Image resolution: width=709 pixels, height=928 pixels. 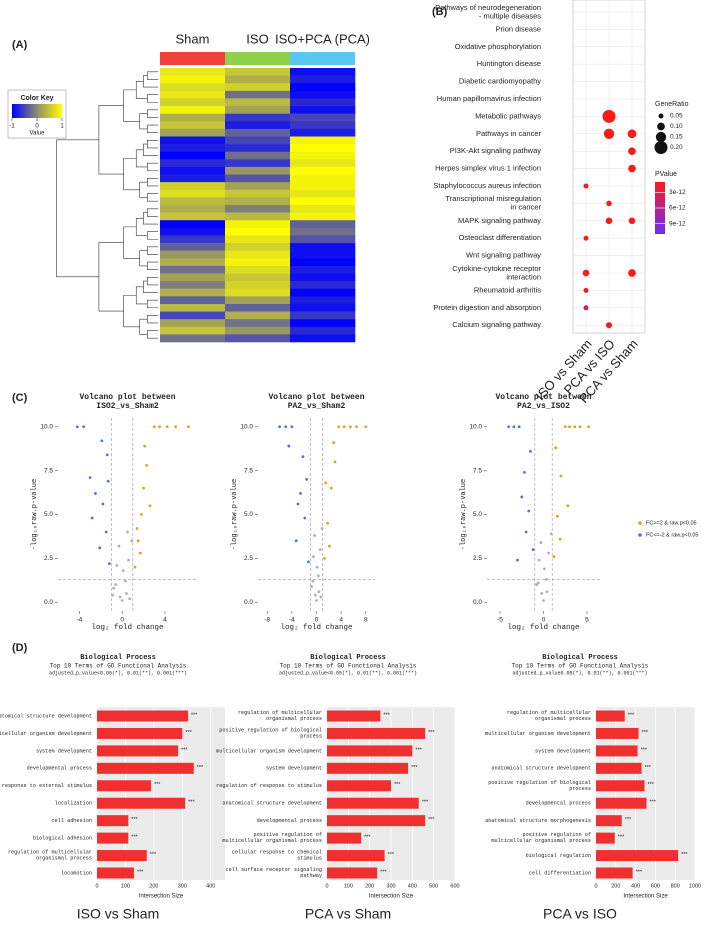 I want to click on y-tick-label: 2.5, so click(x=477, y=558).